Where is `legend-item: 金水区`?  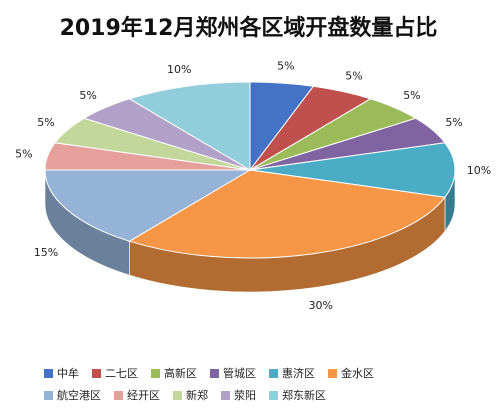 legend-item: 金水区 is located at coordinates (351, 373).